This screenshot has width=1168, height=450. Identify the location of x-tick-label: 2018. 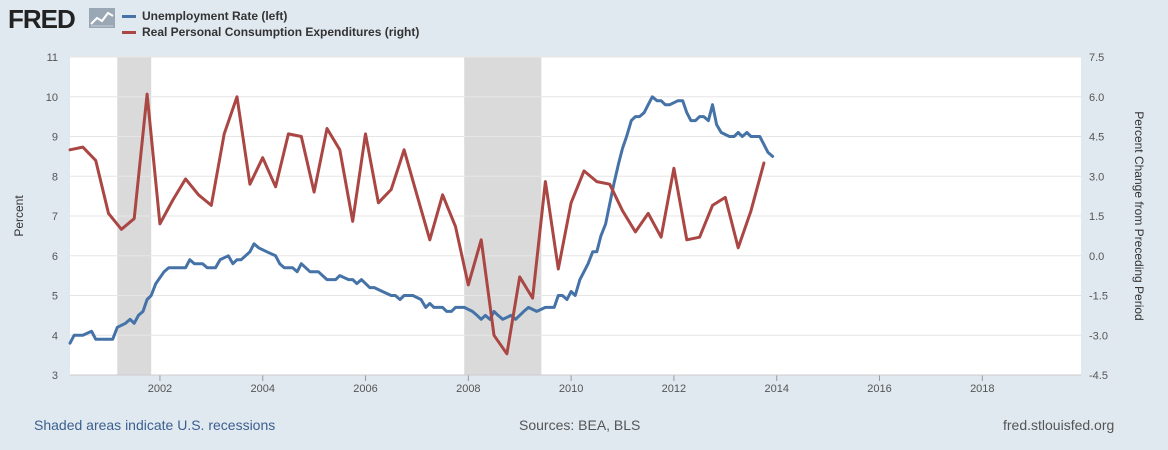
(982, 389).